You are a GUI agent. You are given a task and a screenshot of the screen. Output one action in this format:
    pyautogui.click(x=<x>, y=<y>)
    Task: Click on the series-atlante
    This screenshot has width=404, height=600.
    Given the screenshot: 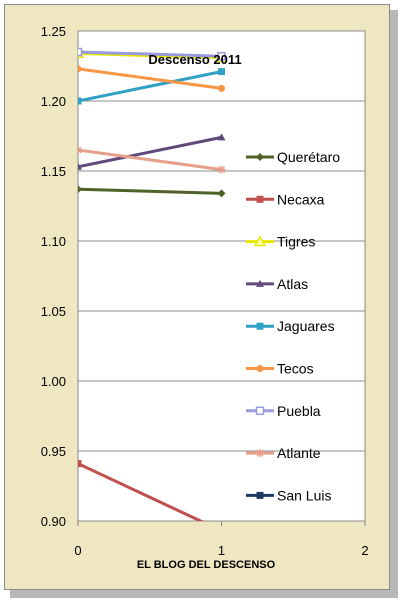 What is the action you would take?
    pyautogui.click(x=152, y=160)
    